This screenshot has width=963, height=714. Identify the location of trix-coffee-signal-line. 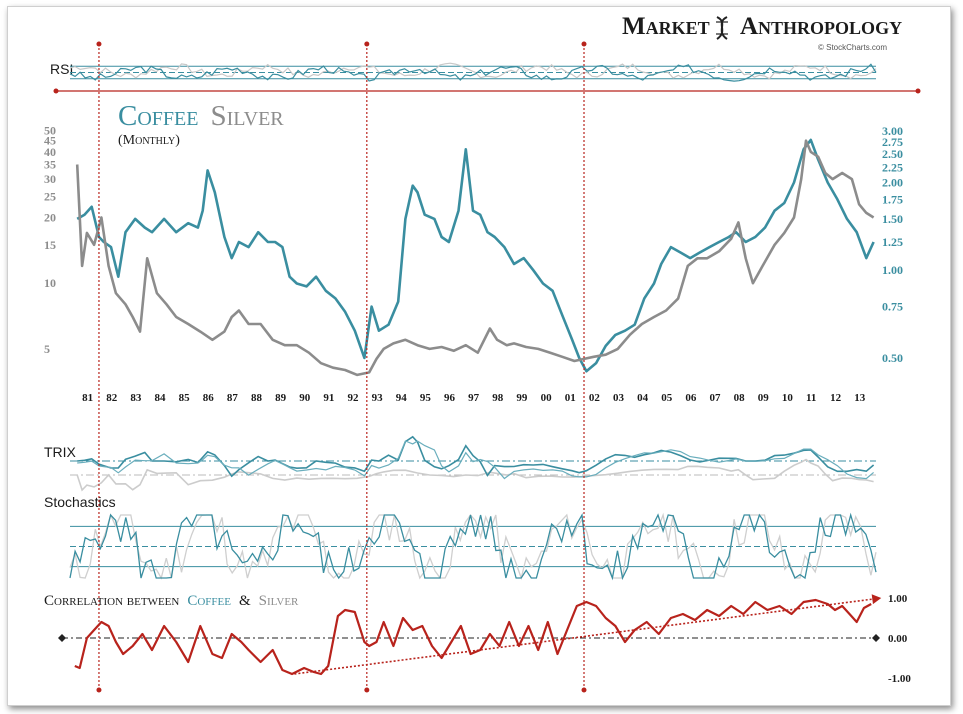
(475, 460).